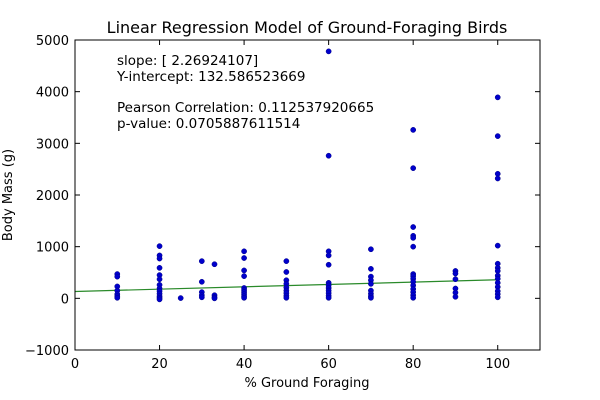 The height and width of the screenshot is (400, 600). I want to click on annotation-pearson: Pearson Correlation: 0.112537920665, so click(245, 108).